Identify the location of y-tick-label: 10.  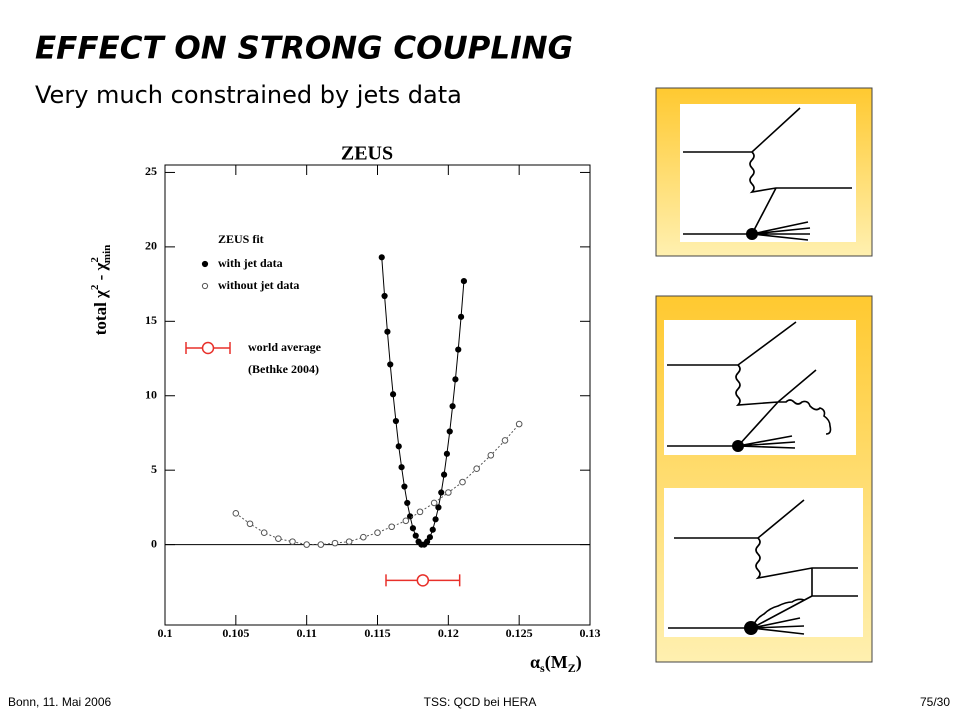
(151, 394).